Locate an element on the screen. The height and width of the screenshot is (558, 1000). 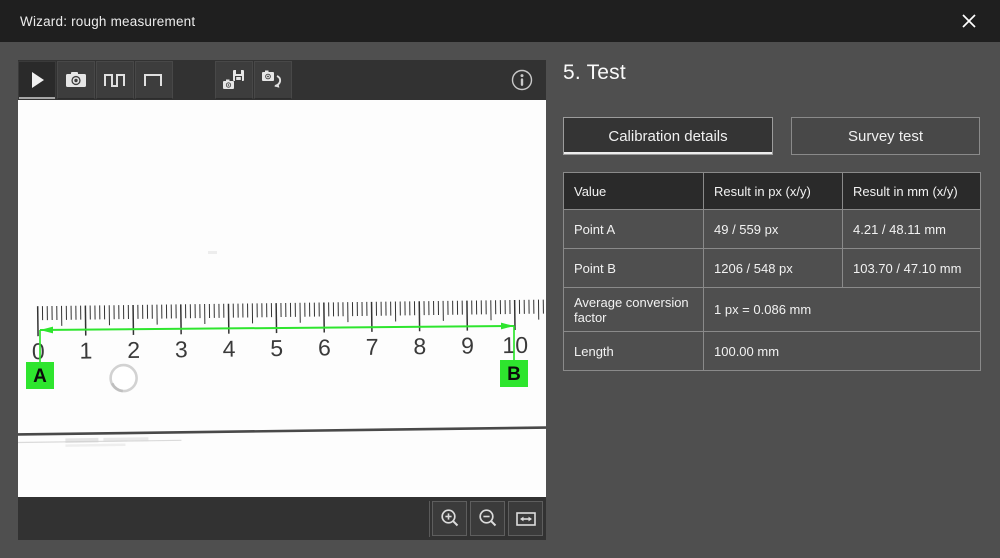
close-icon is located at coordinates (969, 21).